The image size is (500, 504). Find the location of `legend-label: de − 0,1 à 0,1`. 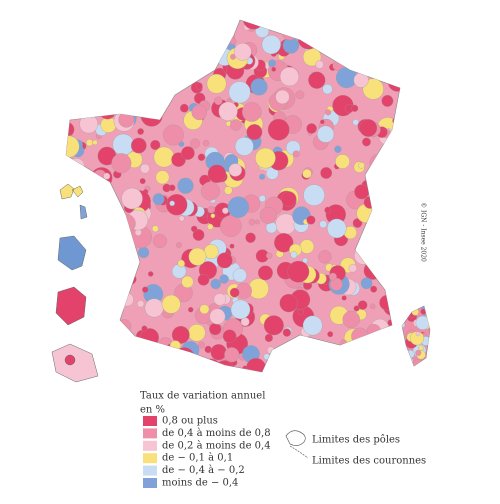

legend-label: de − 0,1 à 0,1 is located at coordinates (197, 458).